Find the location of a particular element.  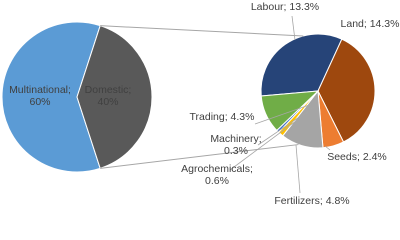

data-label: Agrochemicals; 0.6% is located at coordinates (217, 175).